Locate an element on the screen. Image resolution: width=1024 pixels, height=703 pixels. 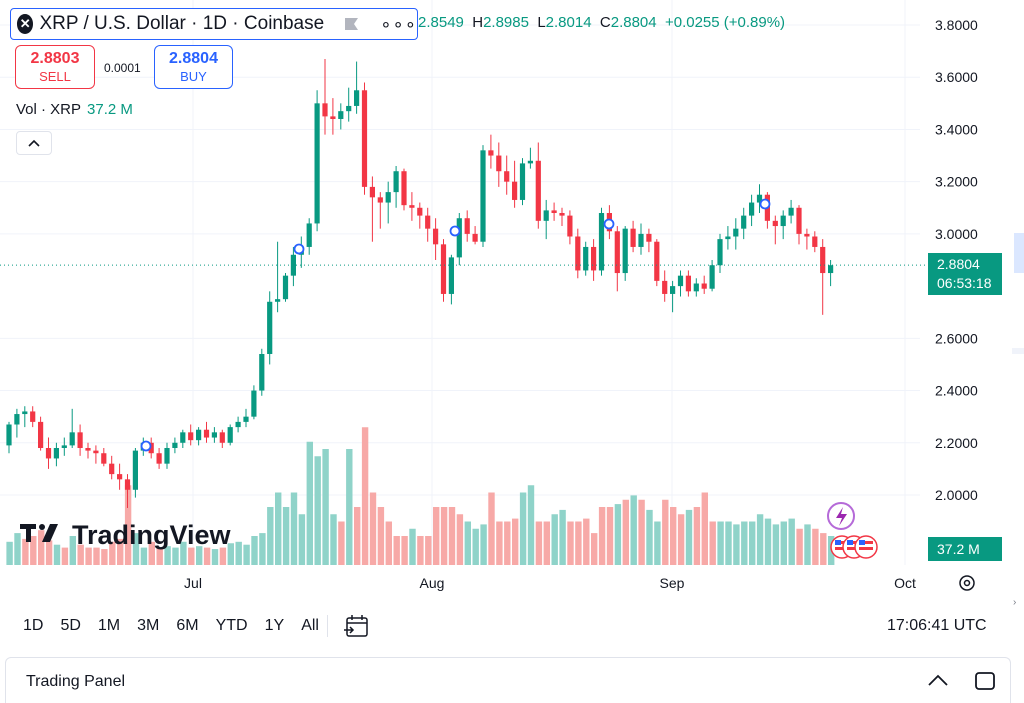
last-price-value: 2.8804 is located at coordinates (958, 264).